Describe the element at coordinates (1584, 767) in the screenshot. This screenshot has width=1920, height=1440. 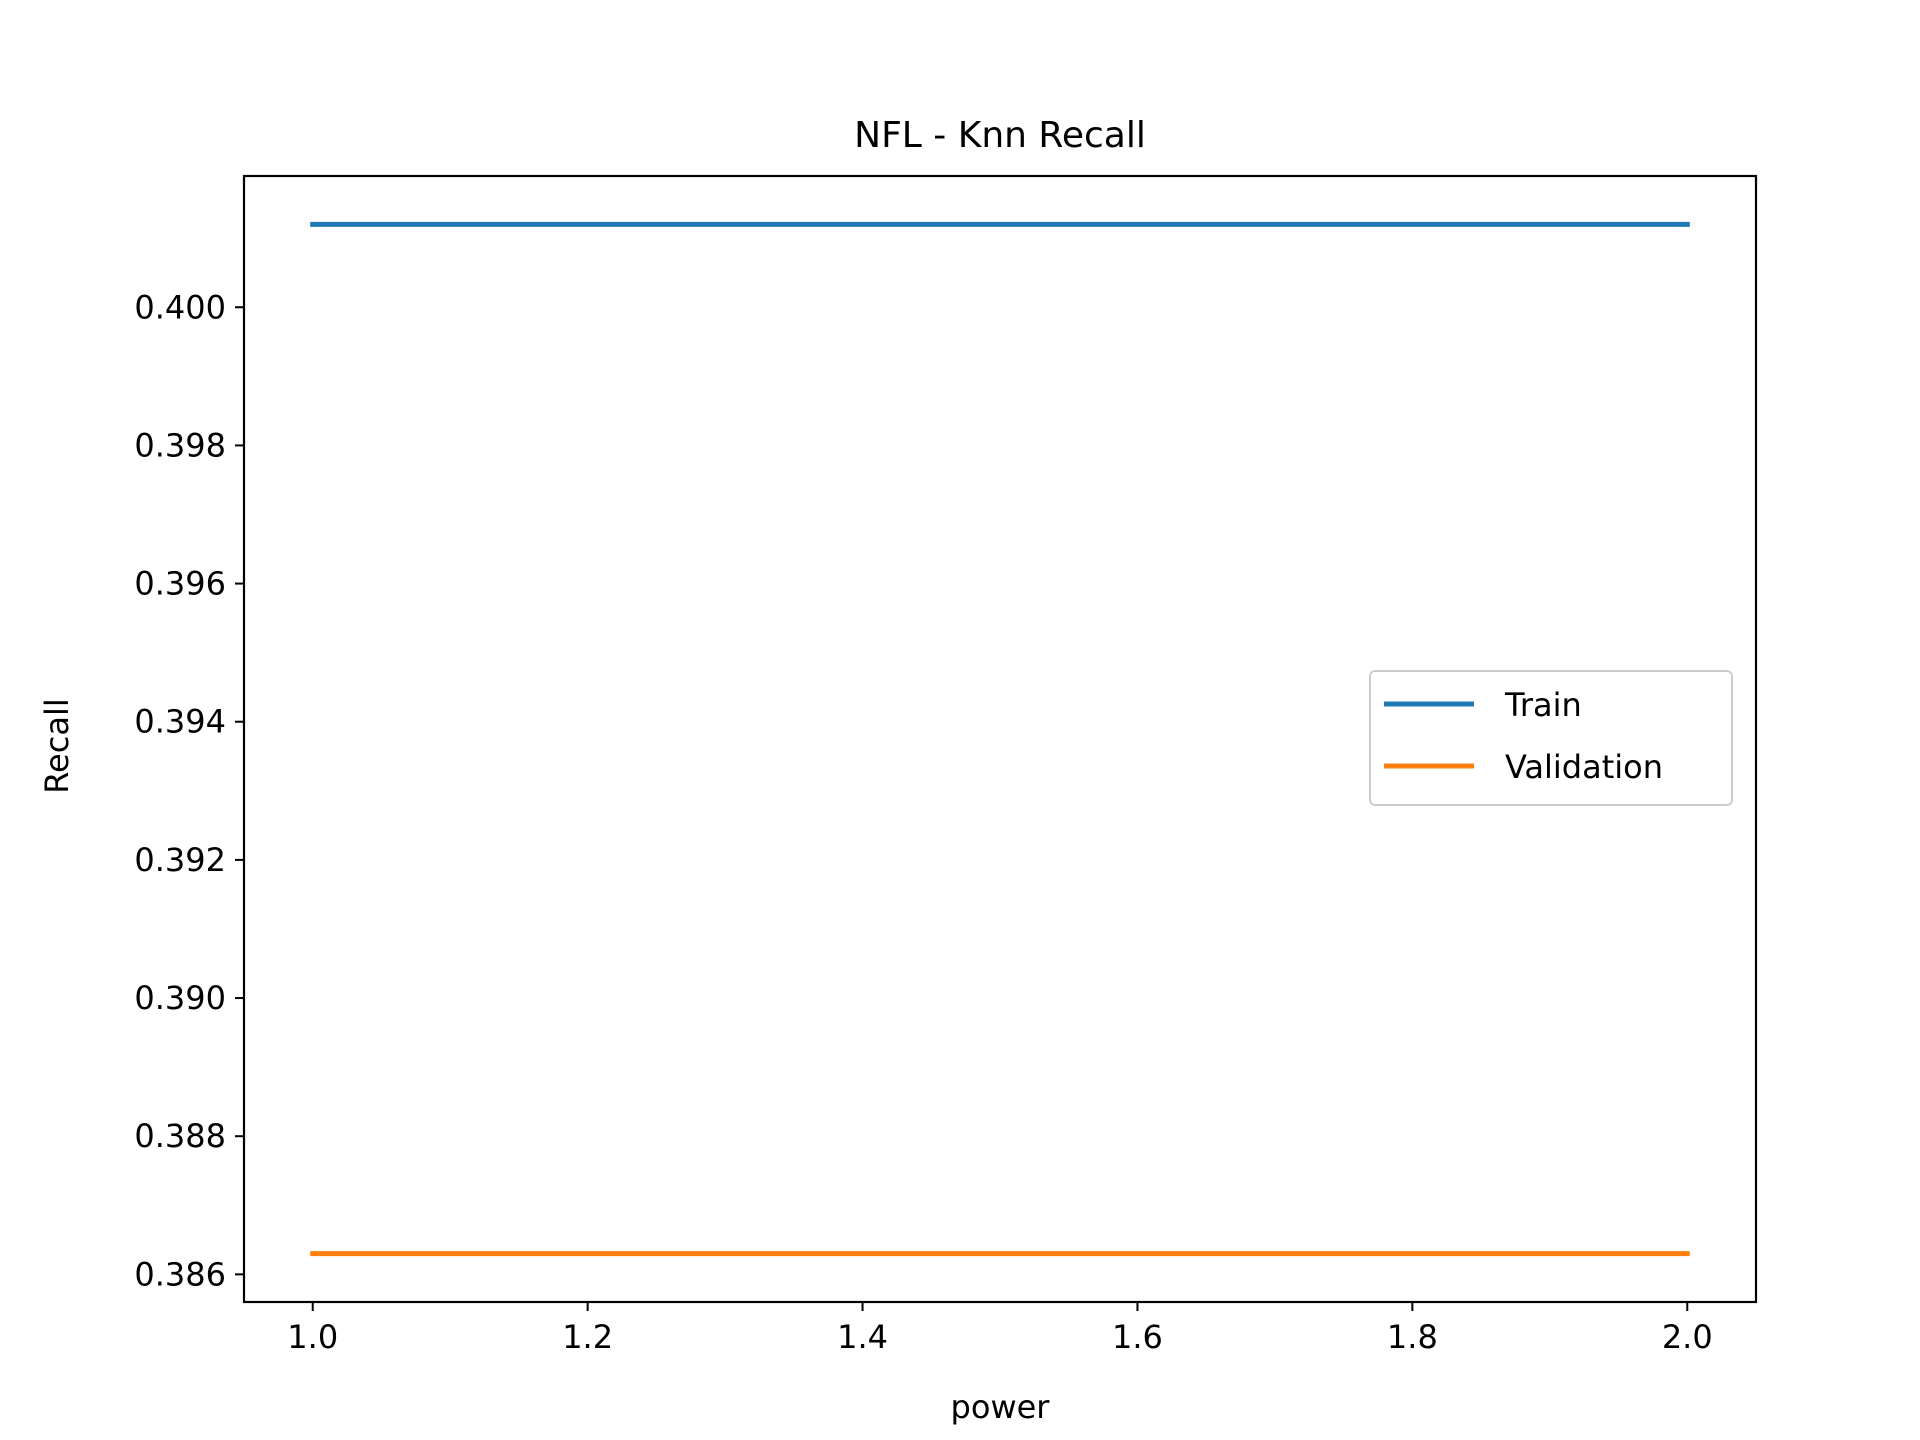
I see `legend-label-validation: Validation` at that location.